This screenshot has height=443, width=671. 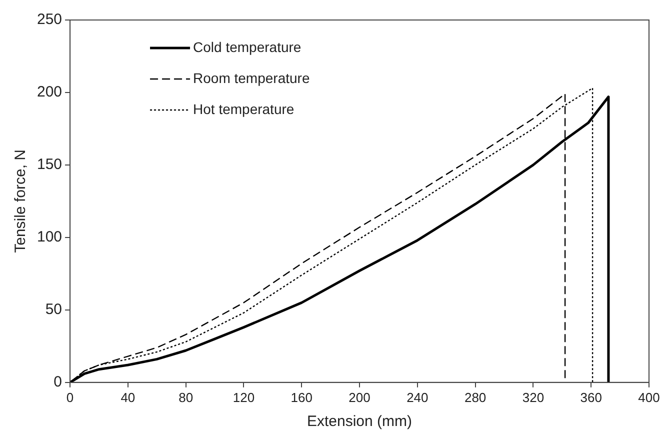 I want to click on x-tick-label: 240, so click(x=417, y=397).